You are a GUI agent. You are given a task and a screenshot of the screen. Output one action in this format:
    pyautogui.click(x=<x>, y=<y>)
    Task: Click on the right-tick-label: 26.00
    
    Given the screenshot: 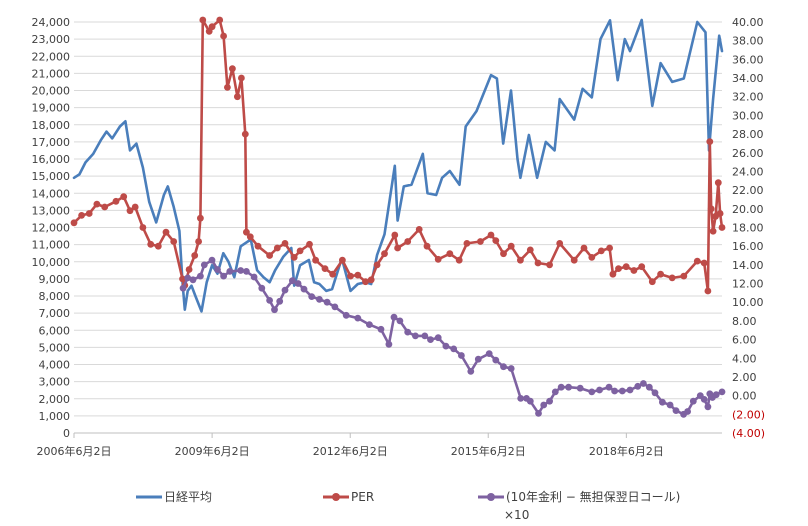 What is the action you would take?
    pyautogui.click(x=748, y=153)
    